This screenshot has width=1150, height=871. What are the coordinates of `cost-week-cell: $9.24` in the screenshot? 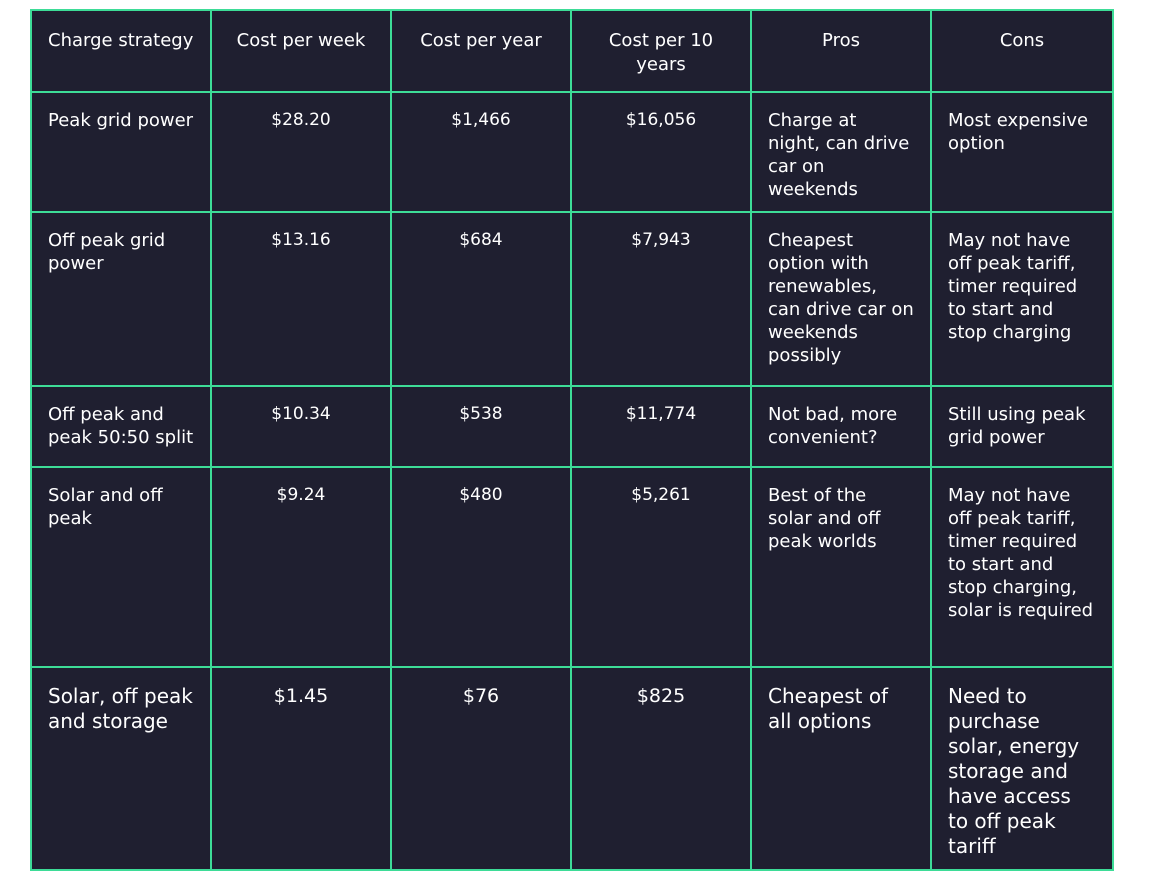 It's located at (301, 567).